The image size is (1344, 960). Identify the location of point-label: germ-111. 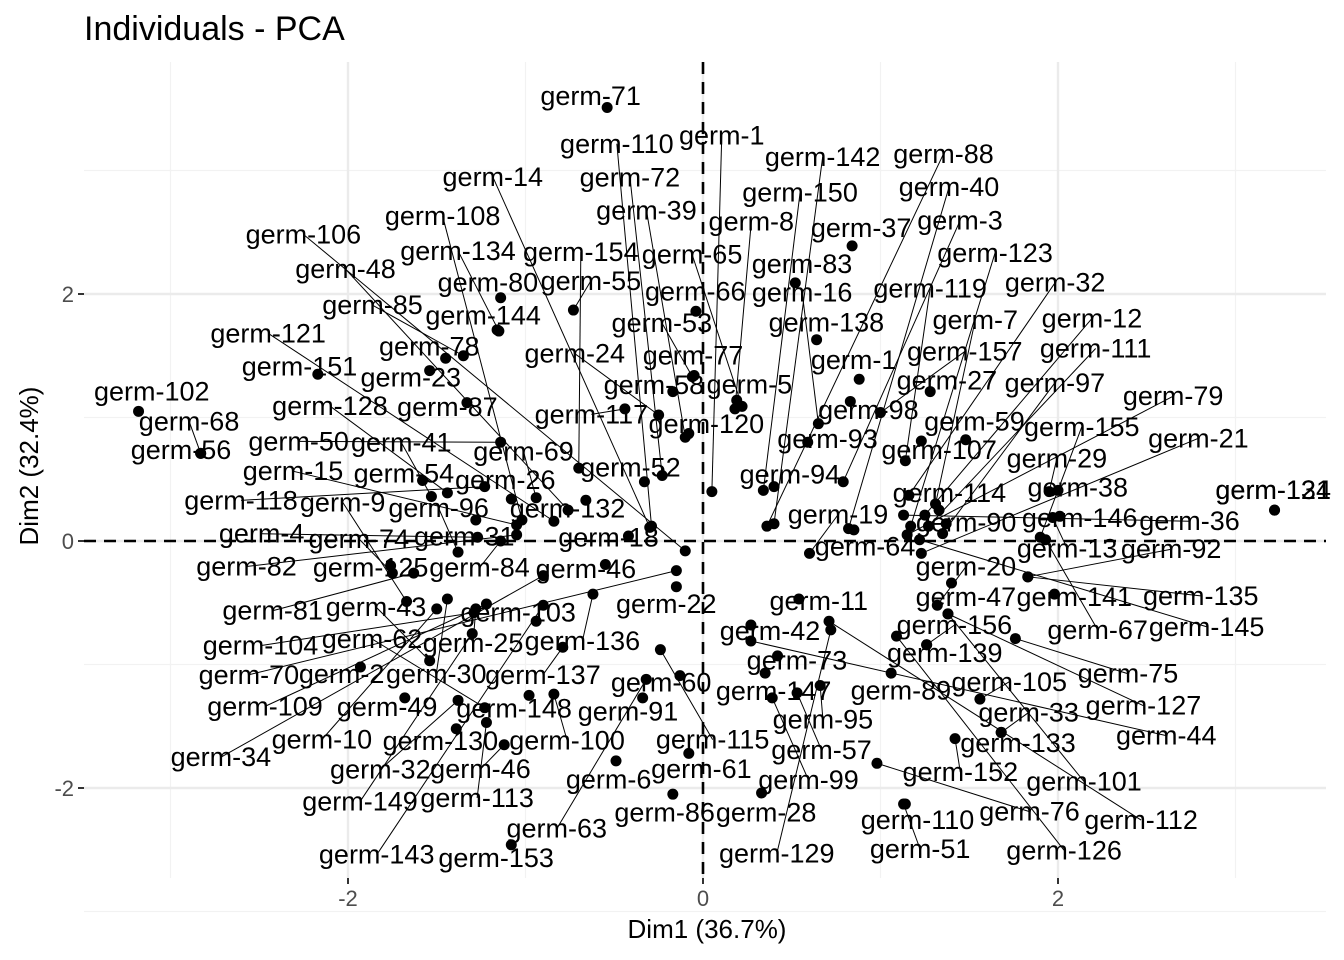
(1096, 349).